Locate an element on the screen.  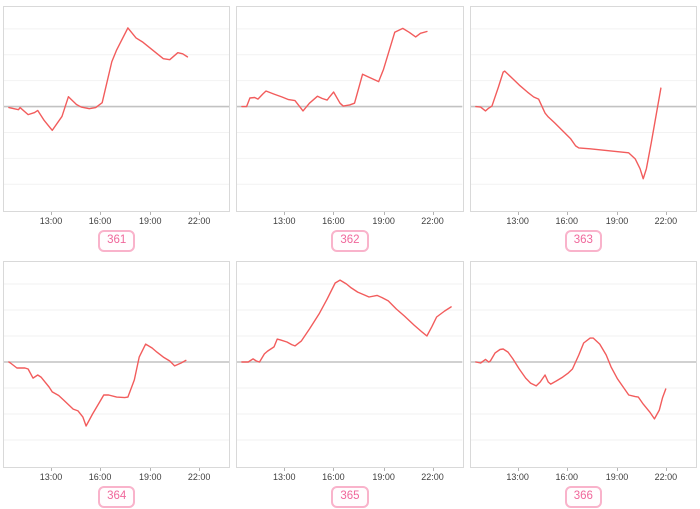
badge-row: 362 is located at coordinates (349, 240).